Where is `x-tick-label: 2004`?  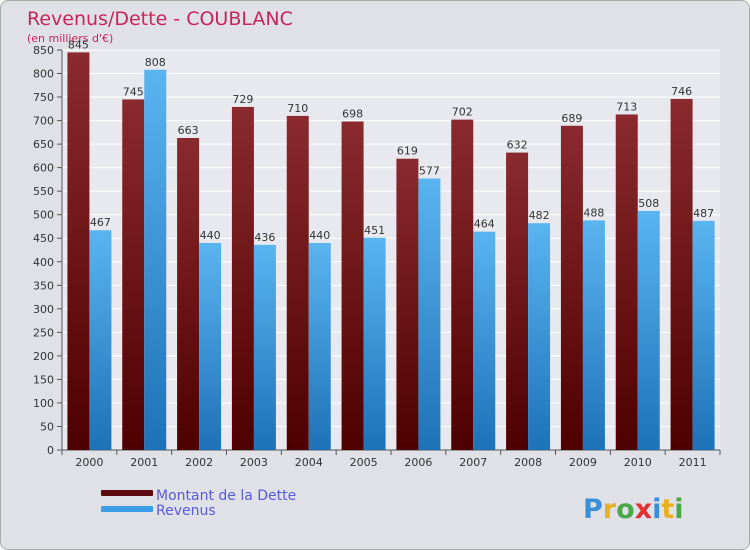 x-tick-label: 2004 is located at coordinates (309, 462).